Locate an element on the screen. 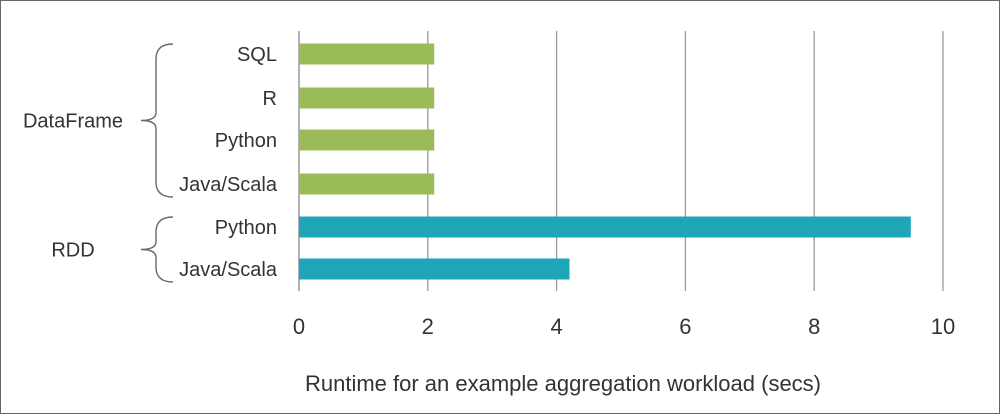  group-label: DataFrame is located at coordinates (73, 122).